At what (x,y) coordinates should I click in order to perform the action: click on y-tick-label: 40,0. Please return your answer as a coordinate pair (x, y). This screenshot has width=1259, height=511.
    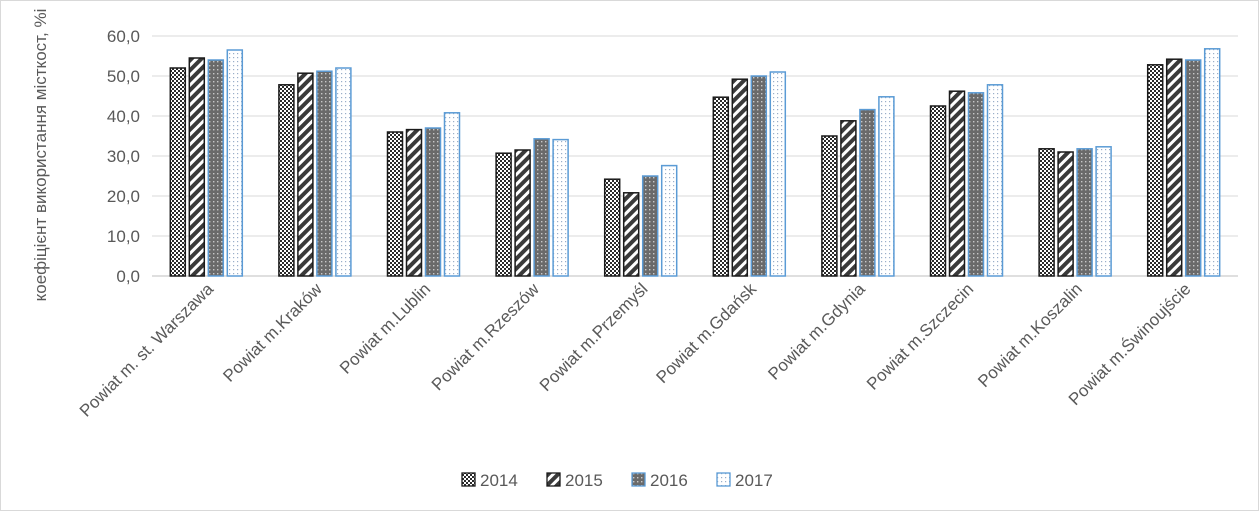
    Looking at the image, I should click on (123, 116).